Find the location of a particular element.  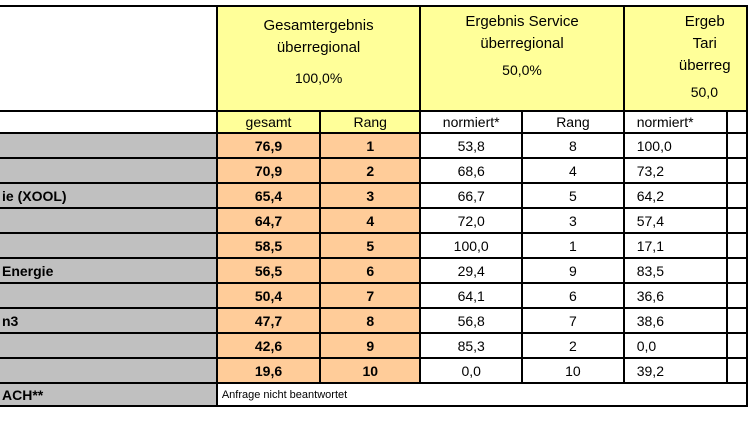

cell-service-rang: 3 is located at coordinates (573, 220).